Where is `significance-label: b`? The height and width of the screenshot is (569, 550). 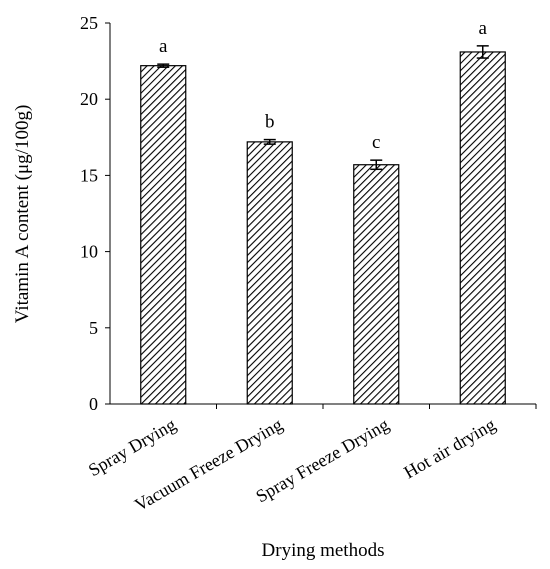
significance-label: b is located at coordinates (270, 122).